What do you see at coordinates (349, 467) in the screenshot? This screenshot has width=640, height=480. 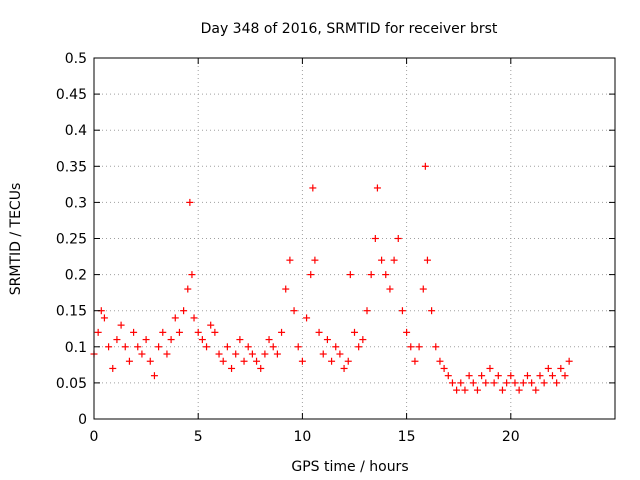 I see `x-axis-label: GPS time / hours` at bounding box center [349, 467].